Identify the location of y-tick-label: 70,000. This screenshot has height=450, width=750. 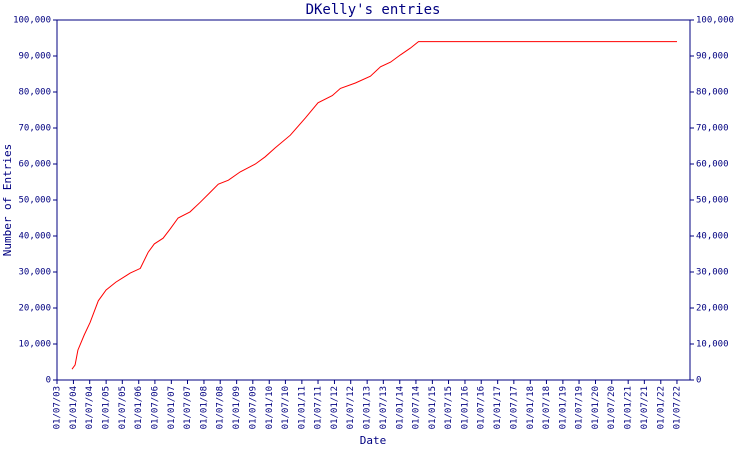
(34, 129).